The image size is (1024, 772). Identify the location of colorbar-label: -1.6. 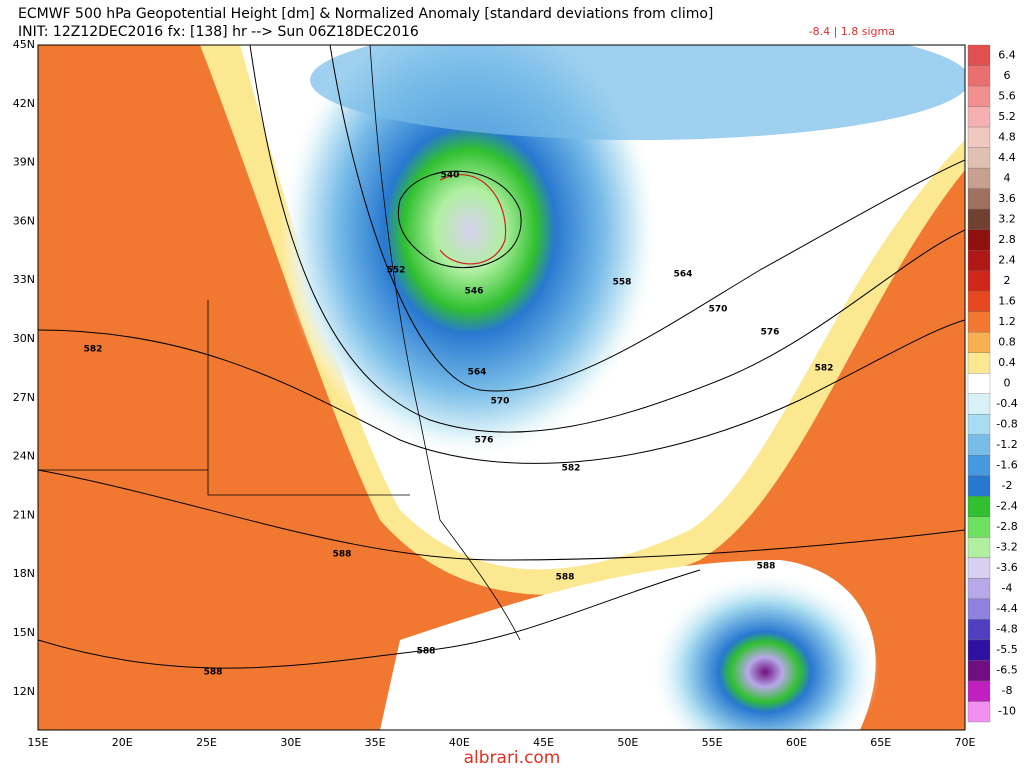
(1006, 465).